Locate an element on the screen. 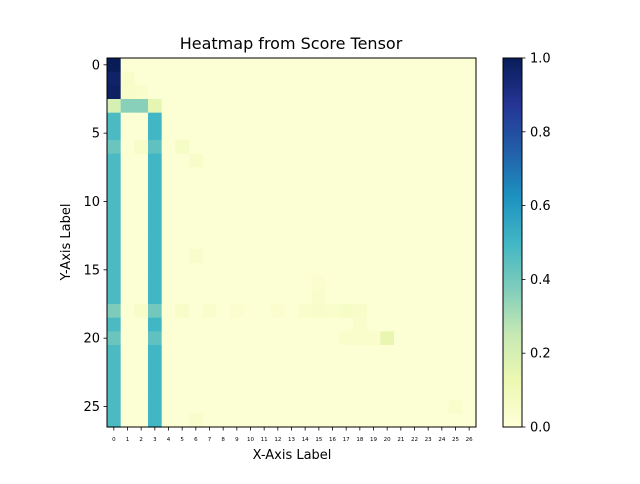 The height and width of the screenshot is (484, 640). colorbar-tick-label: 0.6 is located at coordinates (540, 206).